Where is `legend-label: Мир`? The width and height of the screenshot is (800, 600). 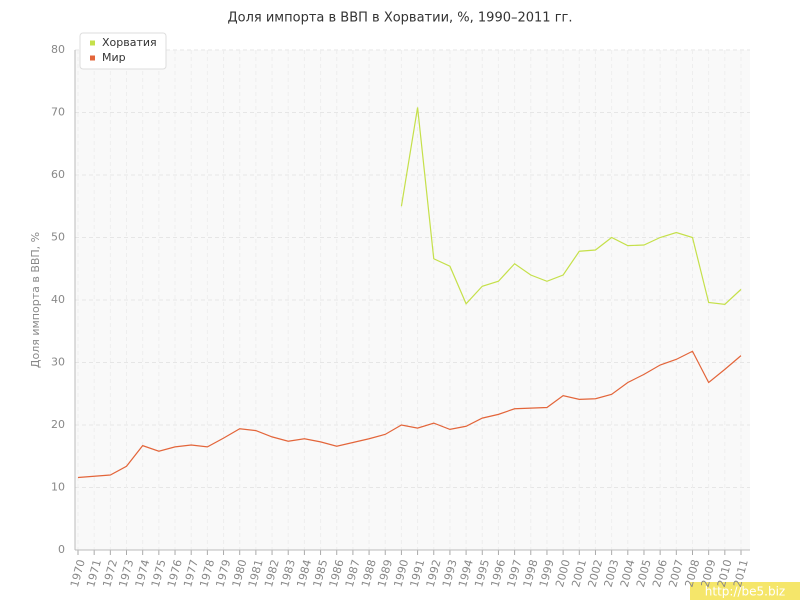
legend-label: Мир is located at coordinates (114, 57).